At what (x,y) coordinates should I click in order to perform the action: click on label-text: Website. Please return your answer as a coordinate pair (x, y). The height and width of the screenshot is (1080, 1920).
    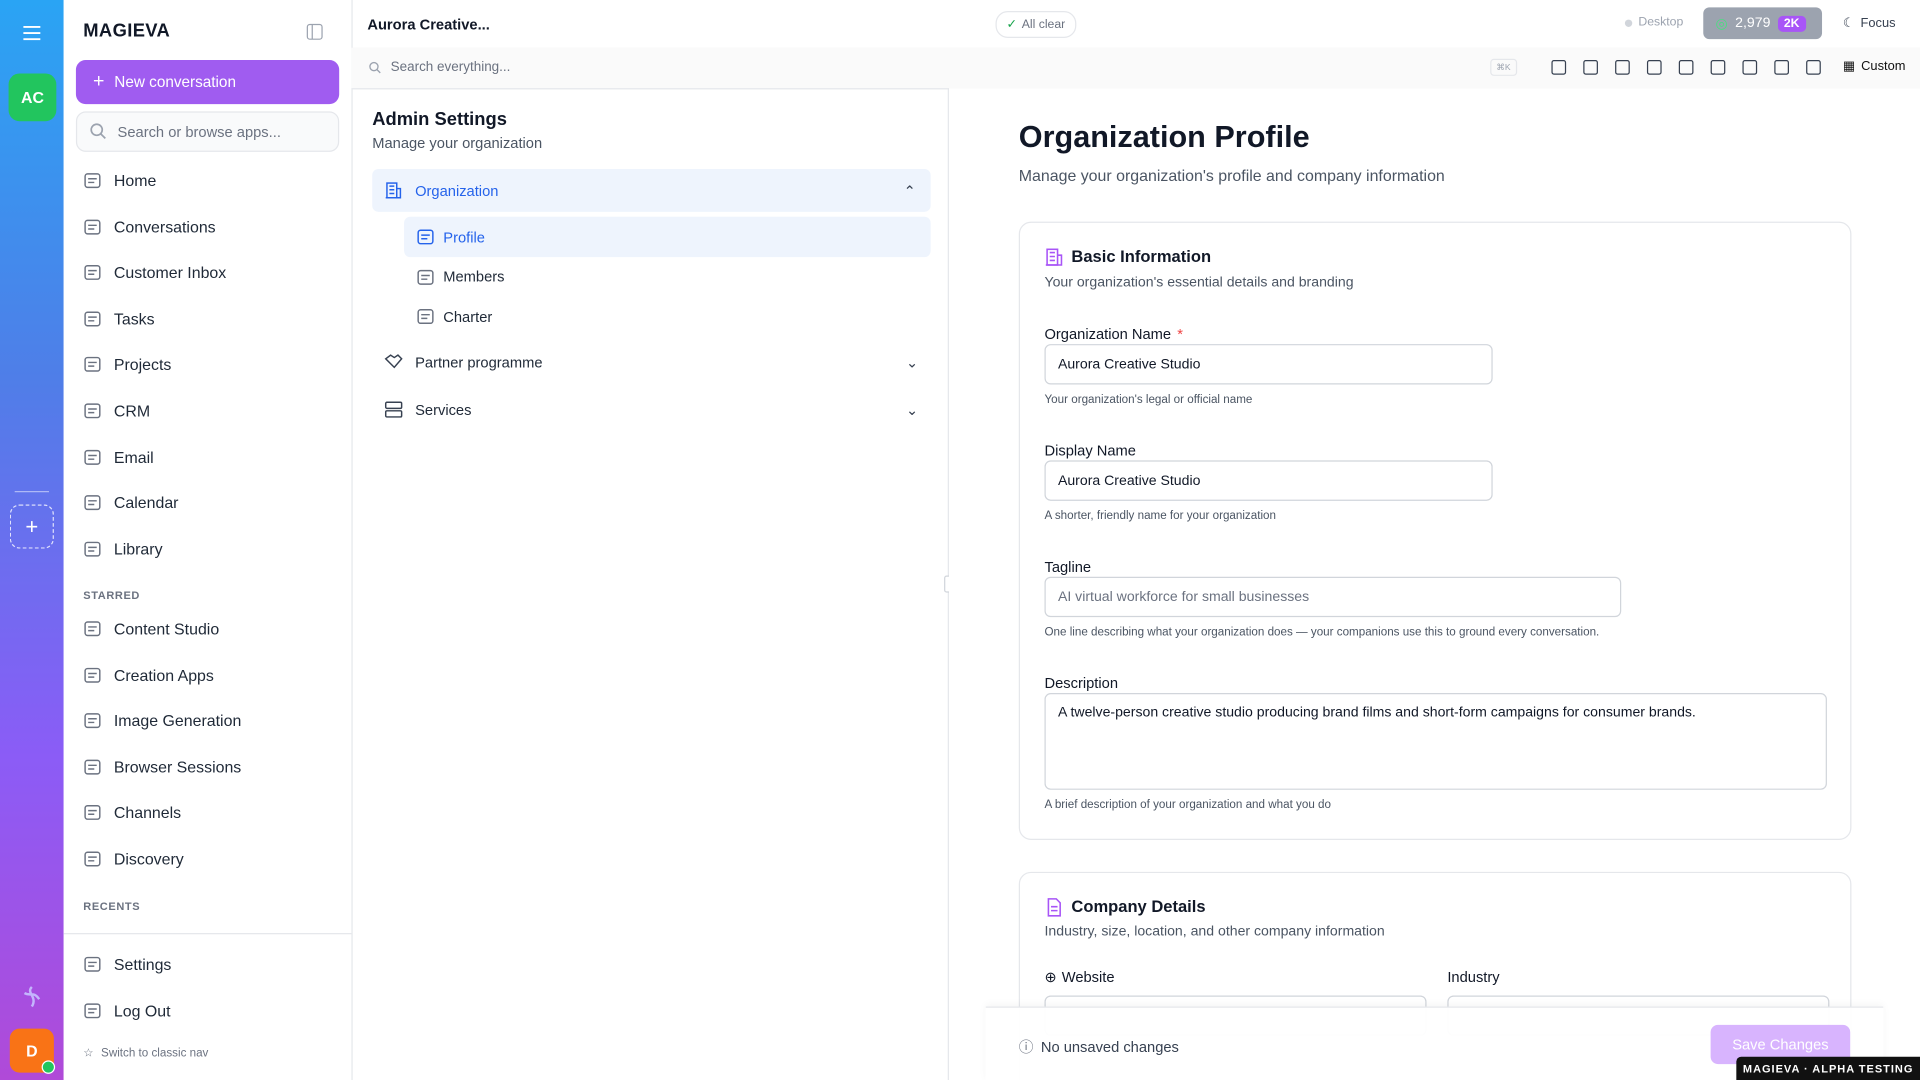
    Looking at the image, I should click on (1088, 977).